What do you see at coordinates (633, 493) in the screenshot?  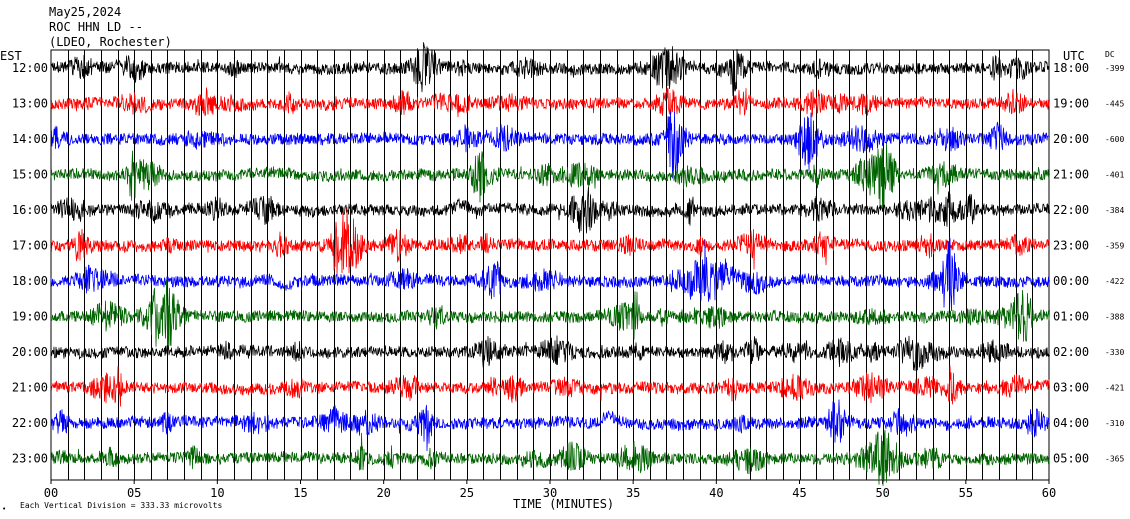 I see `x-tick-label-35: 35` at bounding box center [633, 493].